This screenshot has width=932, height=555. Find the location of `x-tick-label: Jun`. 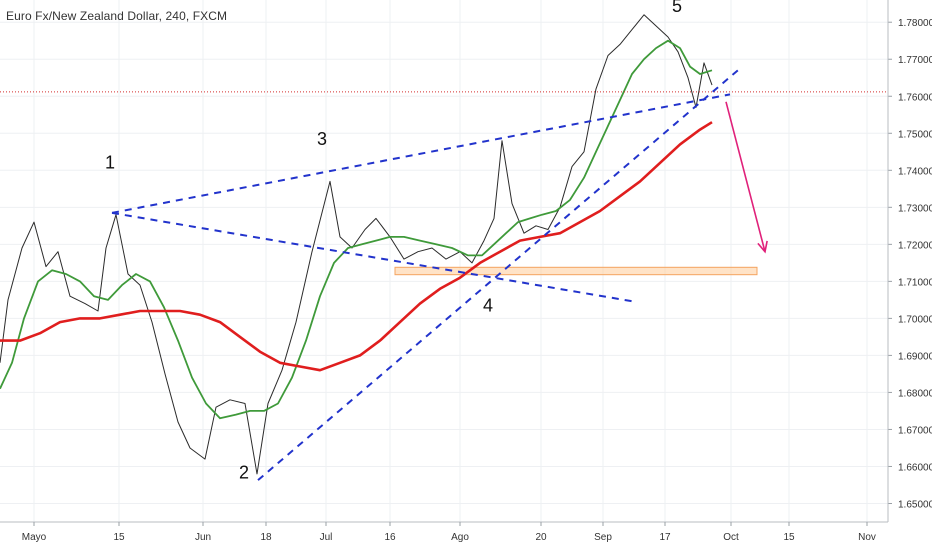

x-tick-label: Jun is located at coordinates (203, 537).